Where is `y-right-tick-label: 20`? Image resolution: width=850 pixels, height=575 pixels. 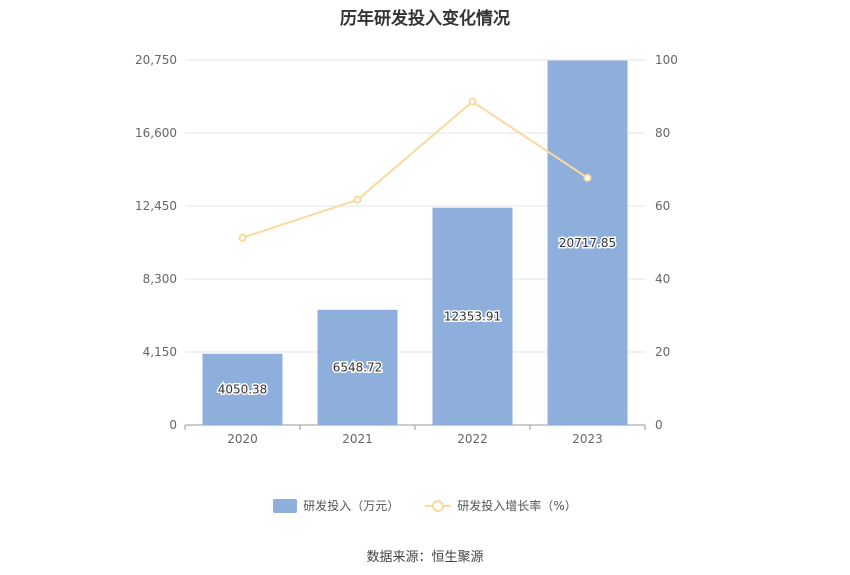
y-right-tick-label: 20 is located at coordinates (662, 352).